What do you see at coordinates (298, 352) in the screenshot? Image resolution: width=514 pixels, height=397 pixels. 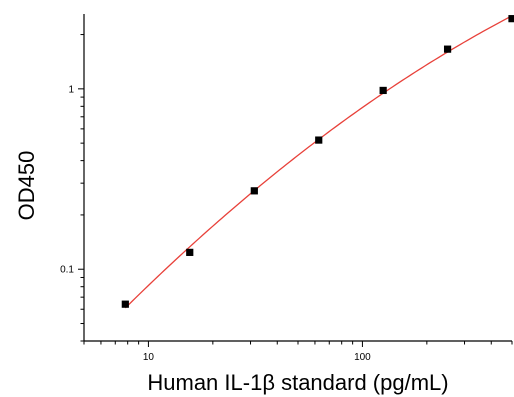 I see `x-axis-ticks: 10 100` at bounding box center [298, 352].